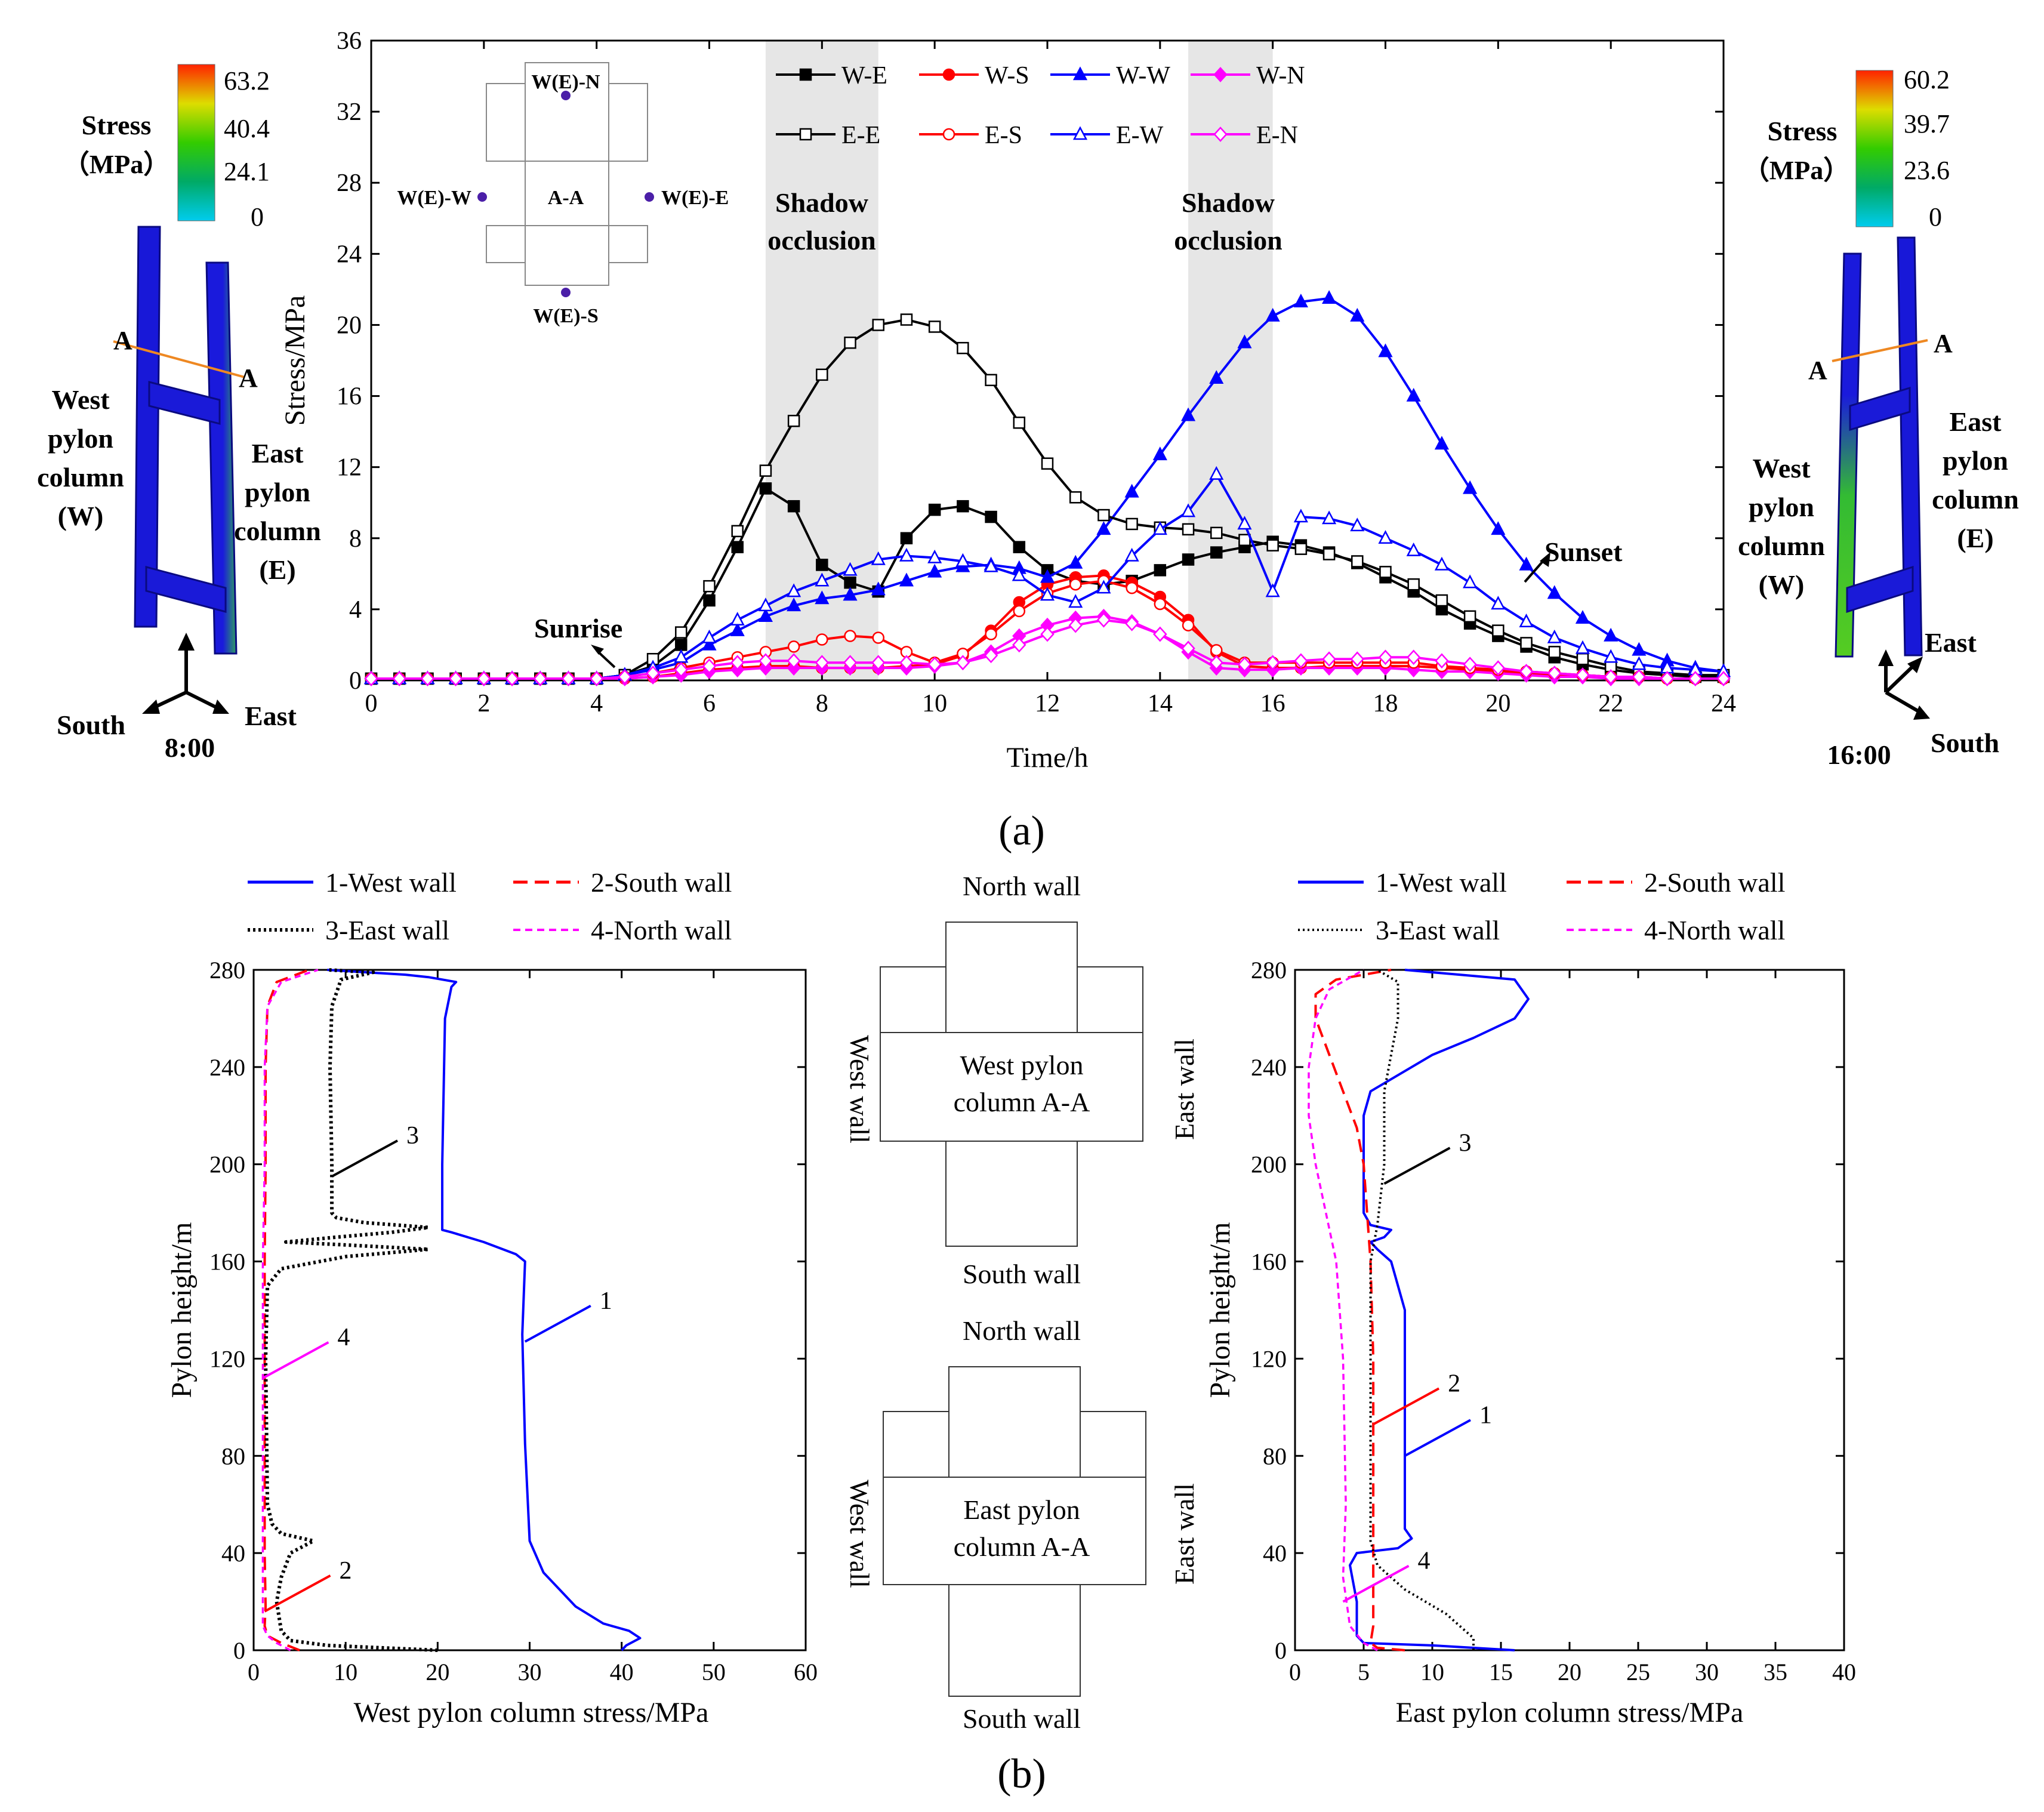  I want to click on left-stress-unit: （MPa）, so click(116, 164).